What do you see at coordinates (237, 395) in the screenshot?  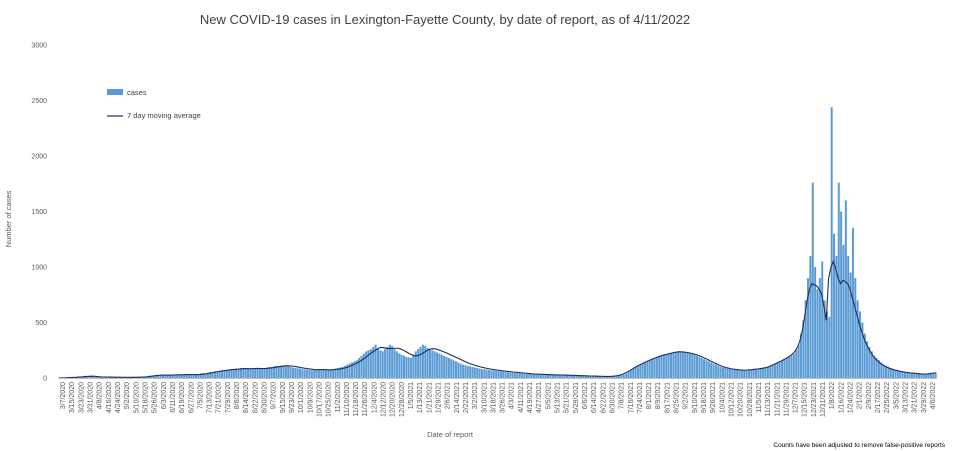 I see `x-tick-label: 8/6/2020` at bounding box center [237, 395].